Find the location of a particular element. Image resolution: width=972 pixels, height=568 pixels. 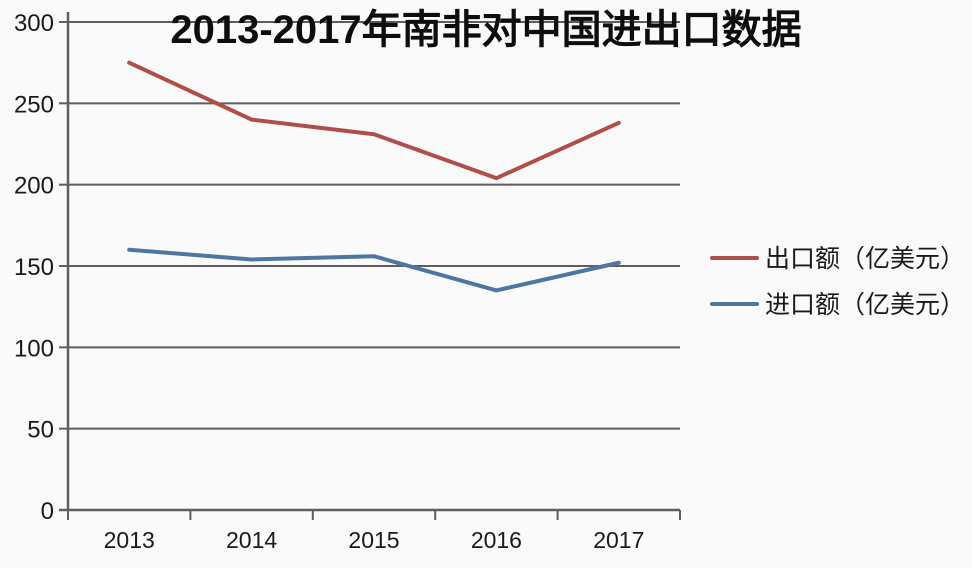

y-axis-label: 0 is located at coordinates (47, 511).